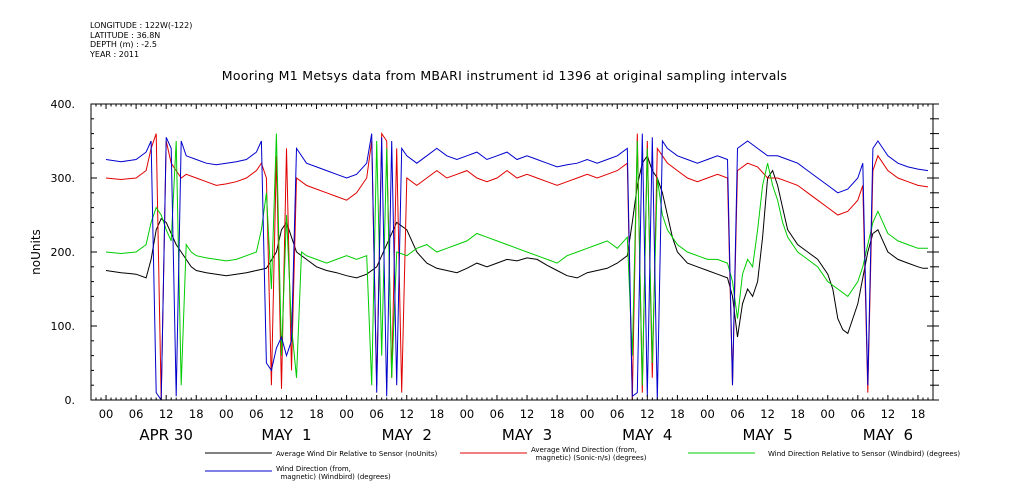 The height and width of the screenshot is (504, 1009). I want to click on x-day-label: MAY 4, so click(647, 435).